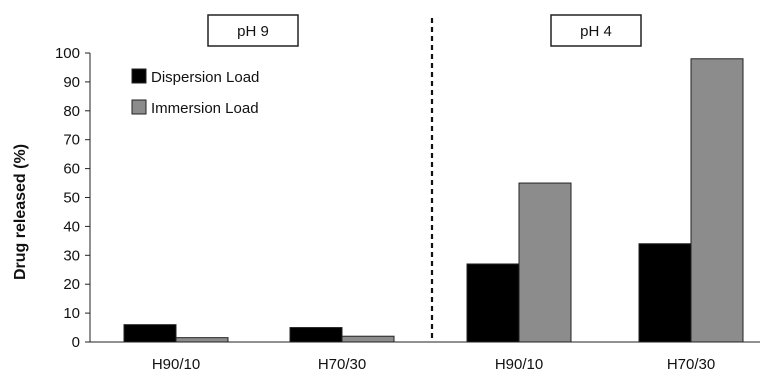  Describe the element at coordinates (424, 30) in the screenshot. I see `panel-labels: pH 9 pH 4` at that location.